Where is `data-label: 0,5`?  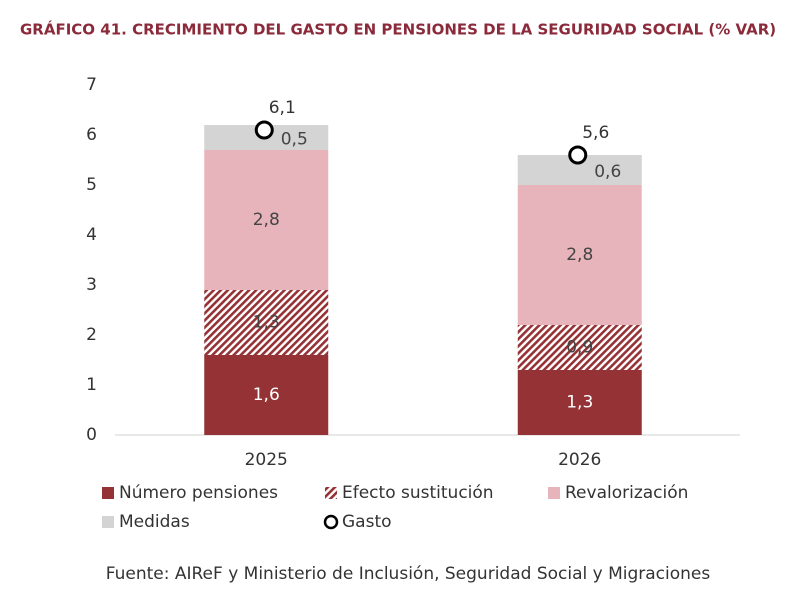 data-label: 0,5 is located at coordinates (294, 140).